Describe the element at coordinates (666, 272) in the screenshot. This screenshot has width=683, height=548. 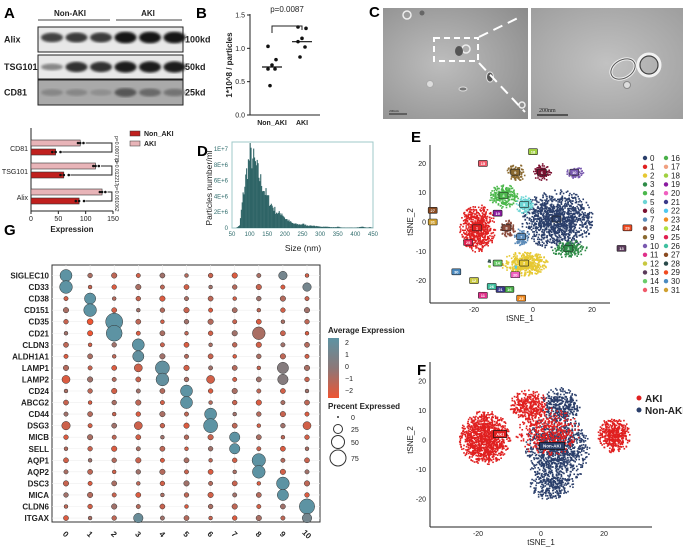
I see `legend-swatch` at that location.